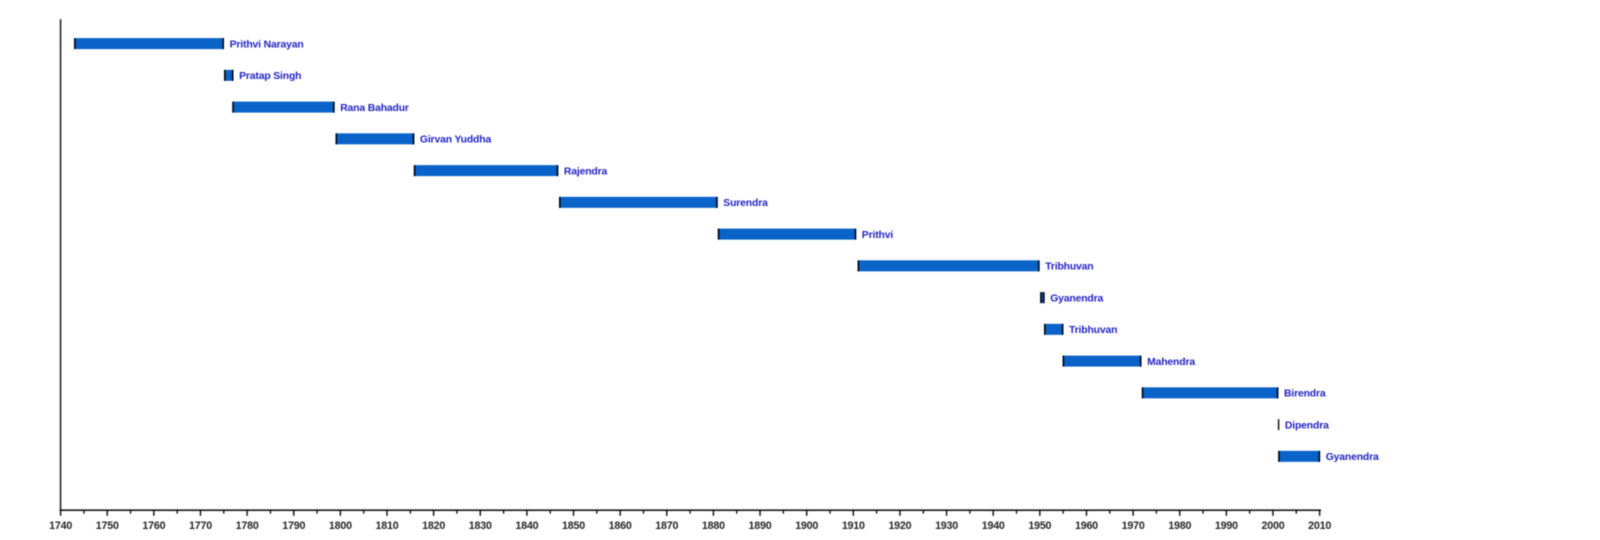 The height and width of the screenshot is (540, 1600). I want to click on svg-text: 1910, so click(853, 526).